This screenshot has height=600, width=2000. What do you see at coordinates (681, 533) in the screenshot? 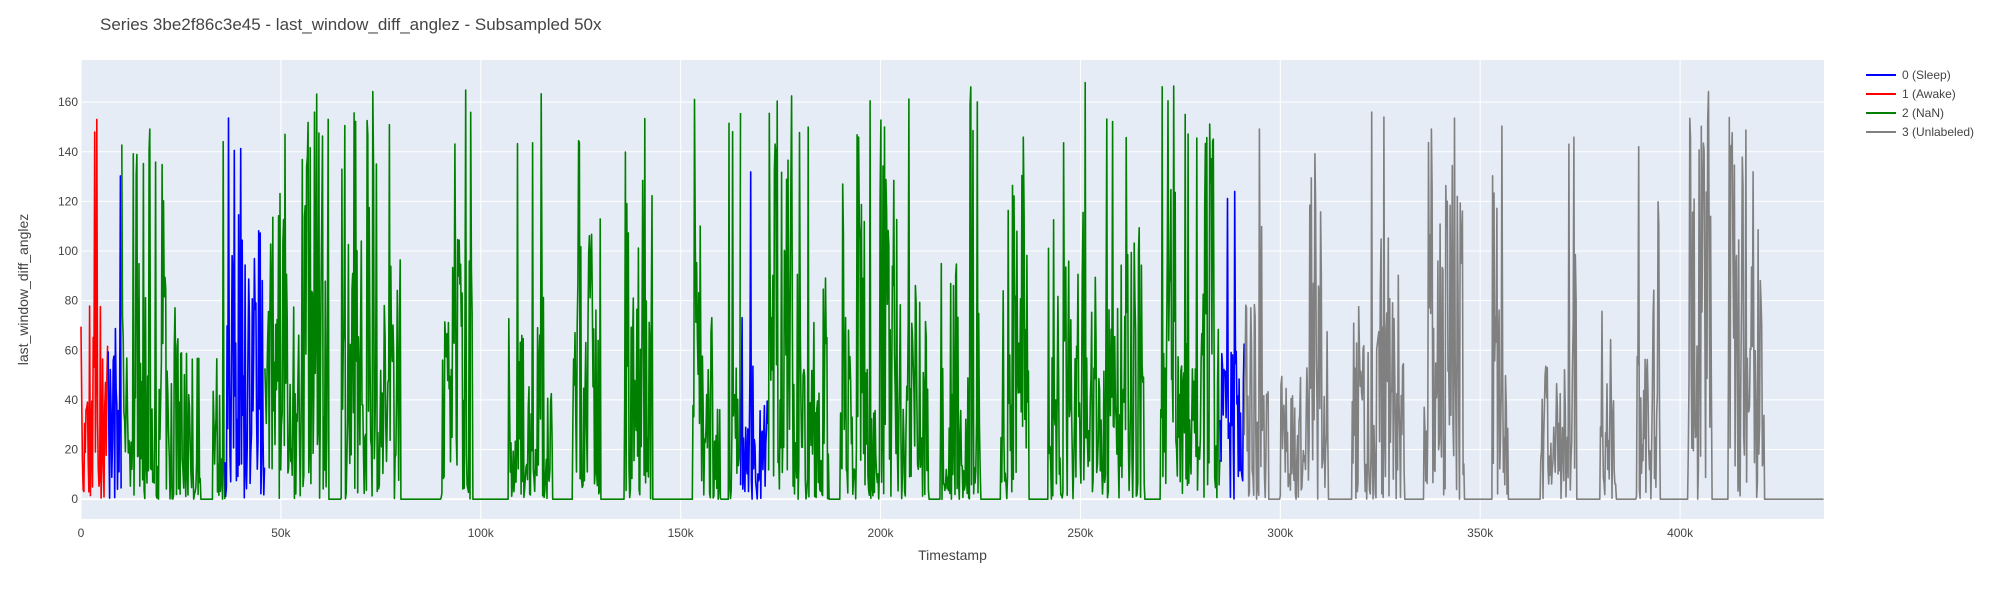
I see `x-tick-label: 150k` at bounding box center [681, 533].